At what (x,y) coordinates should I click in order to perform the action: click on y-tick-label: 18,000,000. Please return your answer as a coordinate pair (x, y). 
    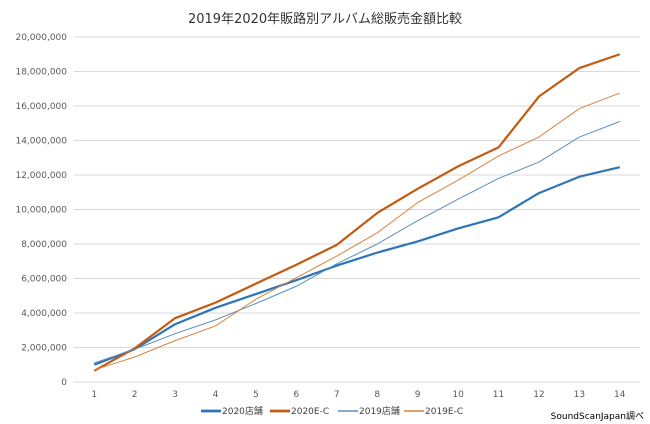
    Looking at the image, I should click on (41, 73).